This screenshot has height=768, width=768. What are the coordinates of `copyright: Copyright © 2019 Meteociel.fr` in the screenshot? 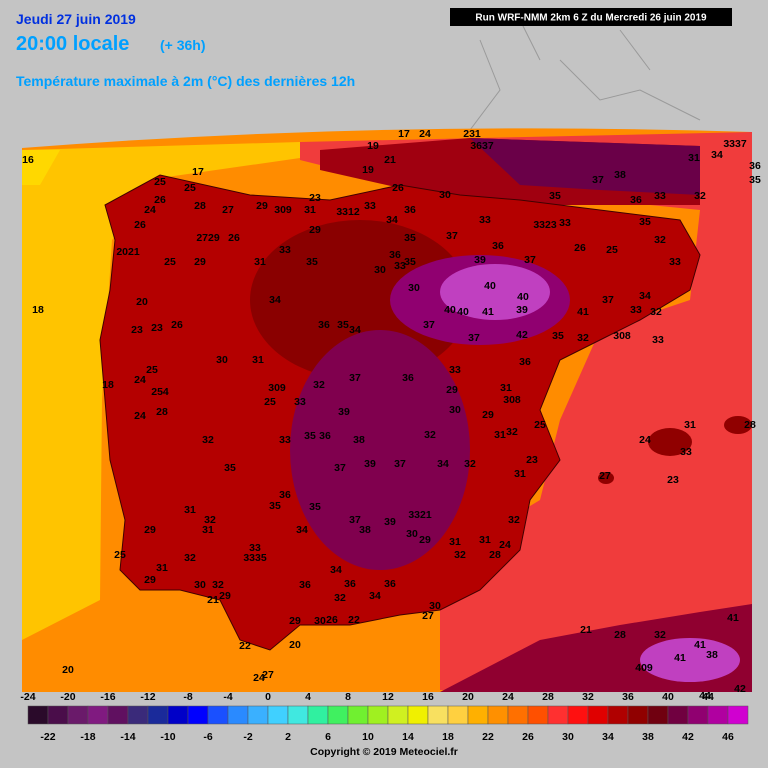 It's located at (384, 752).